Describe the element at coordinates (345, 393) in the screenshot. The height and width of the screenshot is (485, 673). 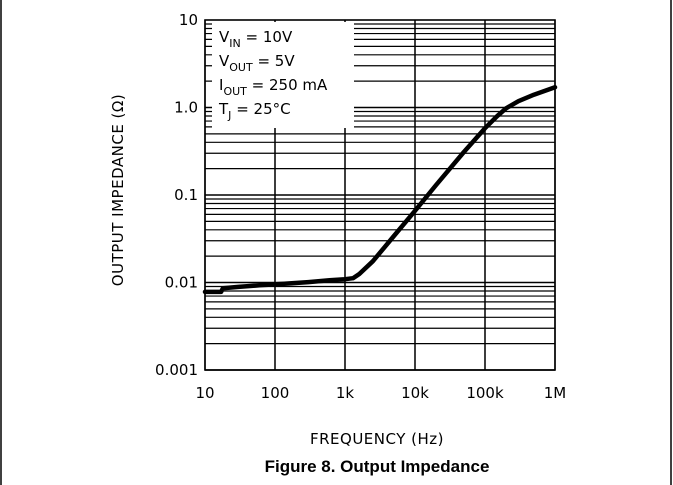
I see `x-tick-label: 1k` at that location.